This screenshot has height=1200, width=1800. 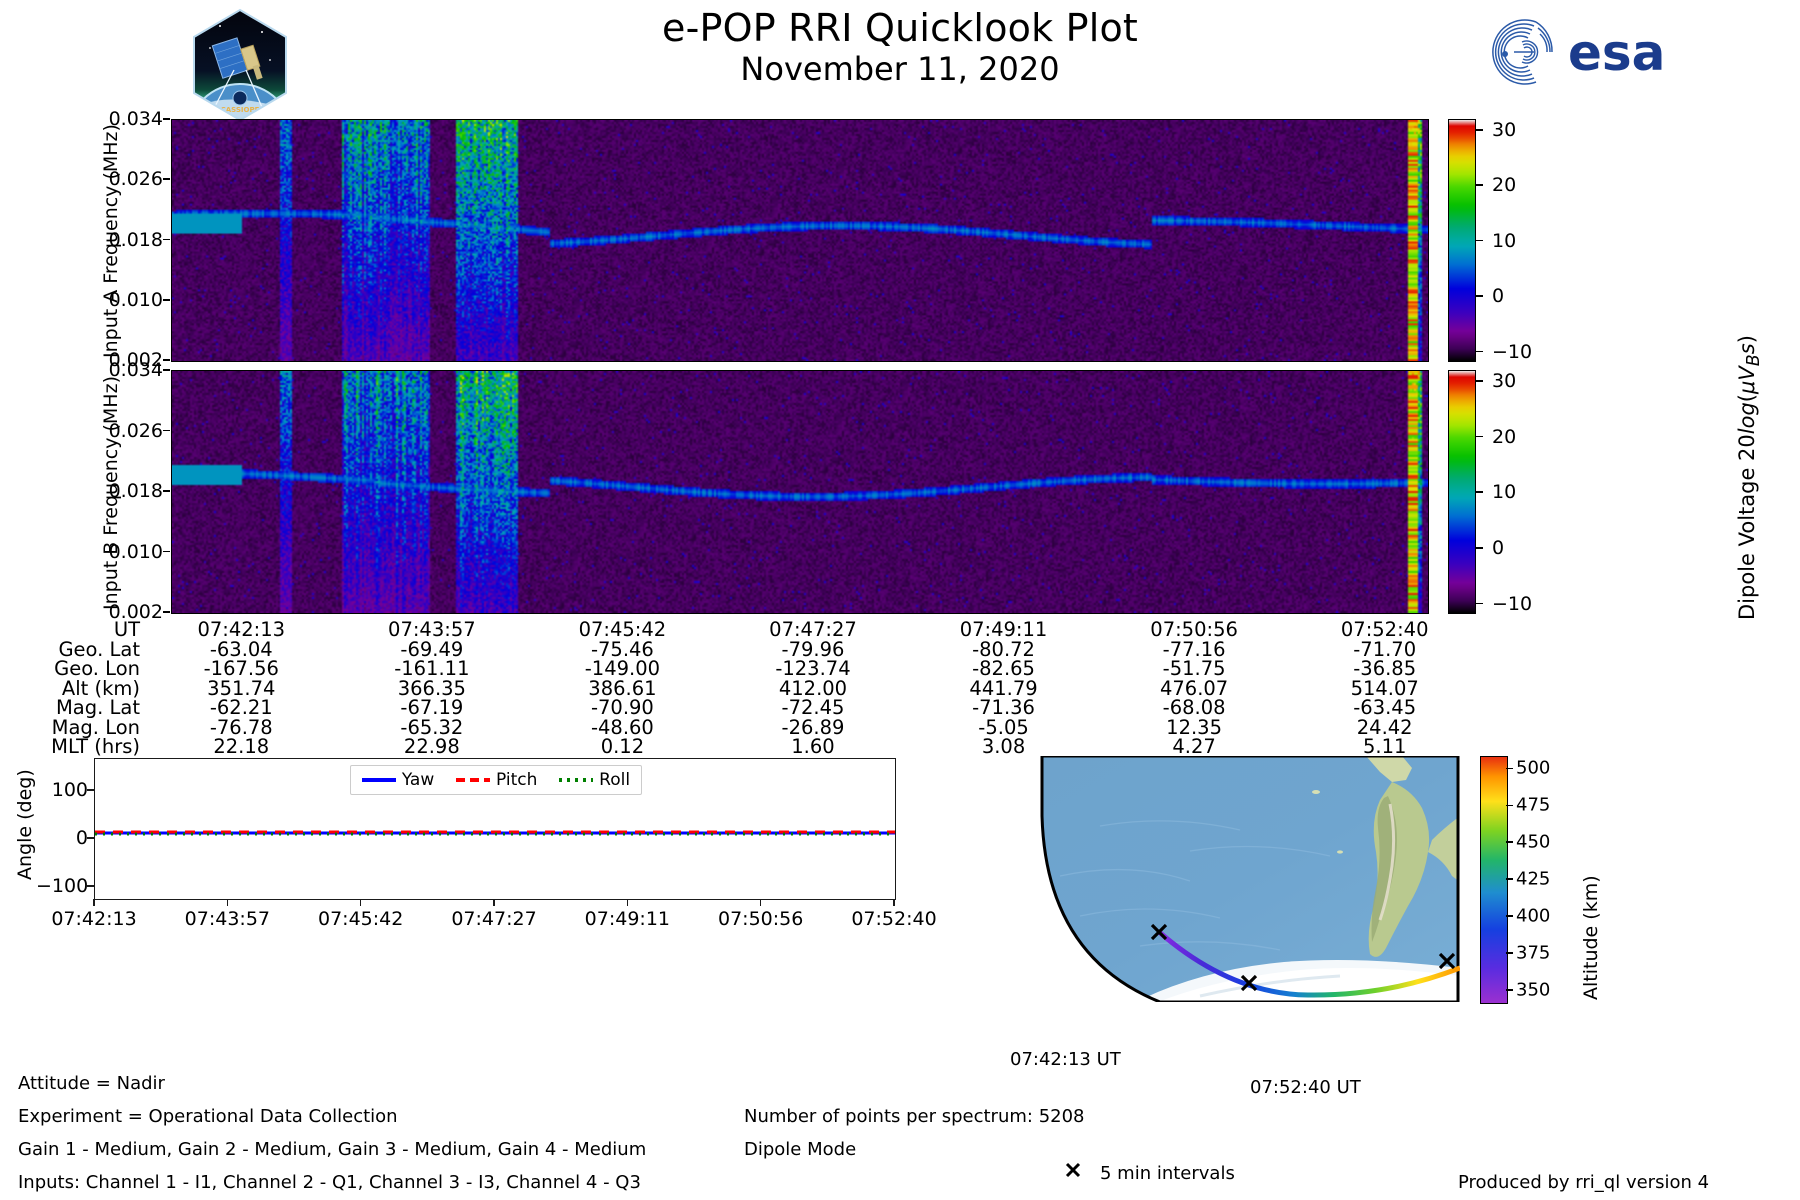 I want to click on legend-item-roll: Roll, so click(x=594, y=780).